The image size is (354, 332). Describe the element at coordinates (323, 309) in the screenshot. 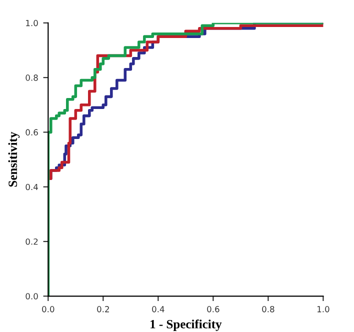

I see `x-tick-label: 1.0` at that location.